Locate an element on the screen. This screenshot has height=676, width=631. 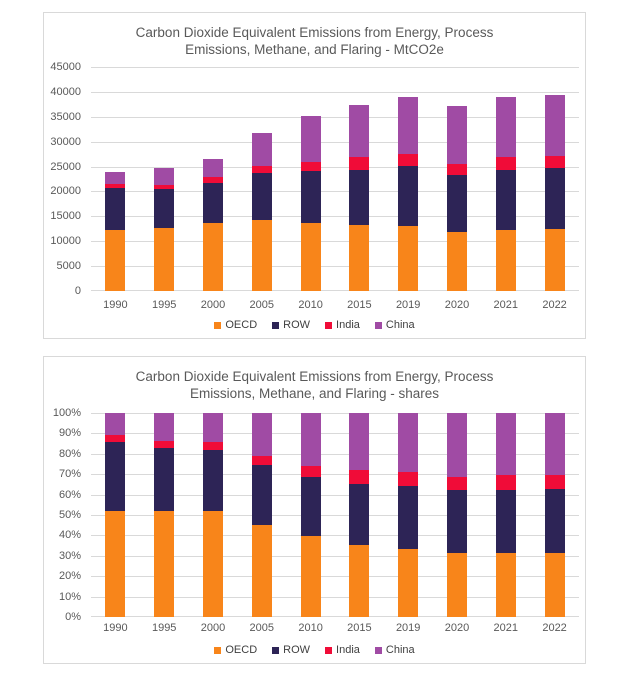
bar-column-2022 is located at coordinates (554, 515).